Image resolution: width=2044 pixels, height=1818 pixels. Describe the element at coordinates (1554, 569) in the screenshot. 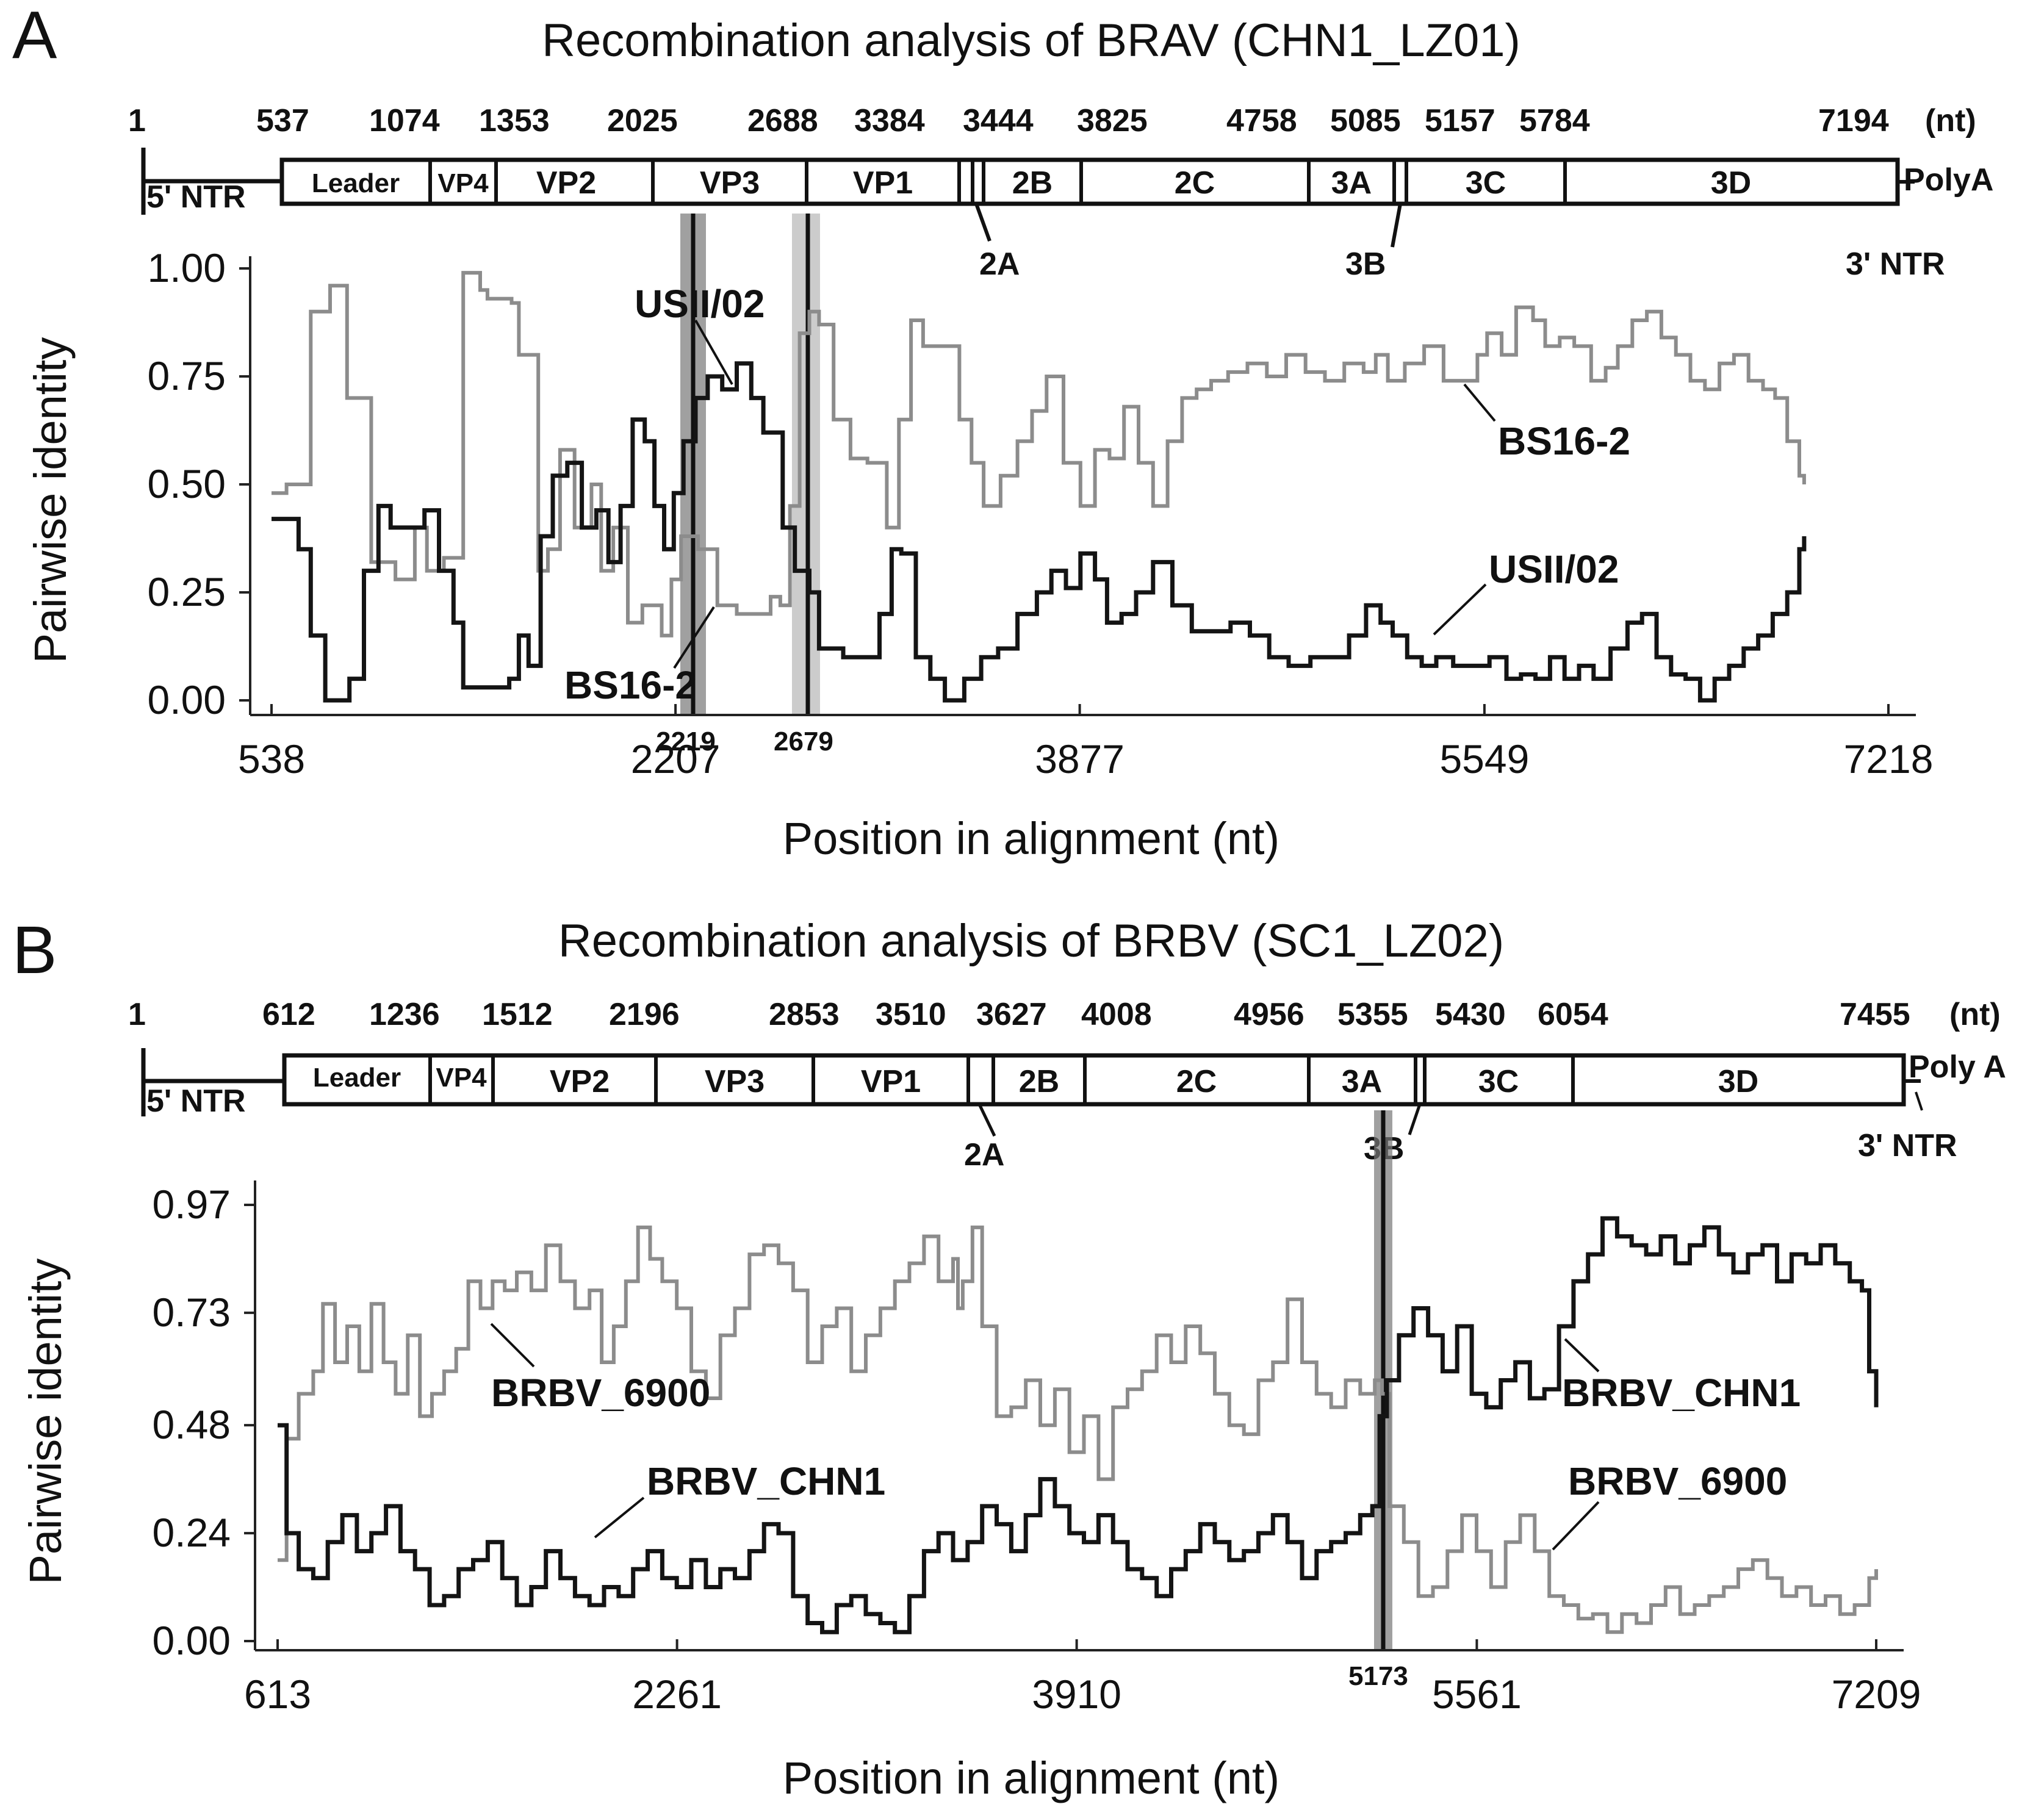

I see `annotation-usii02-right: USII/02` at that location.